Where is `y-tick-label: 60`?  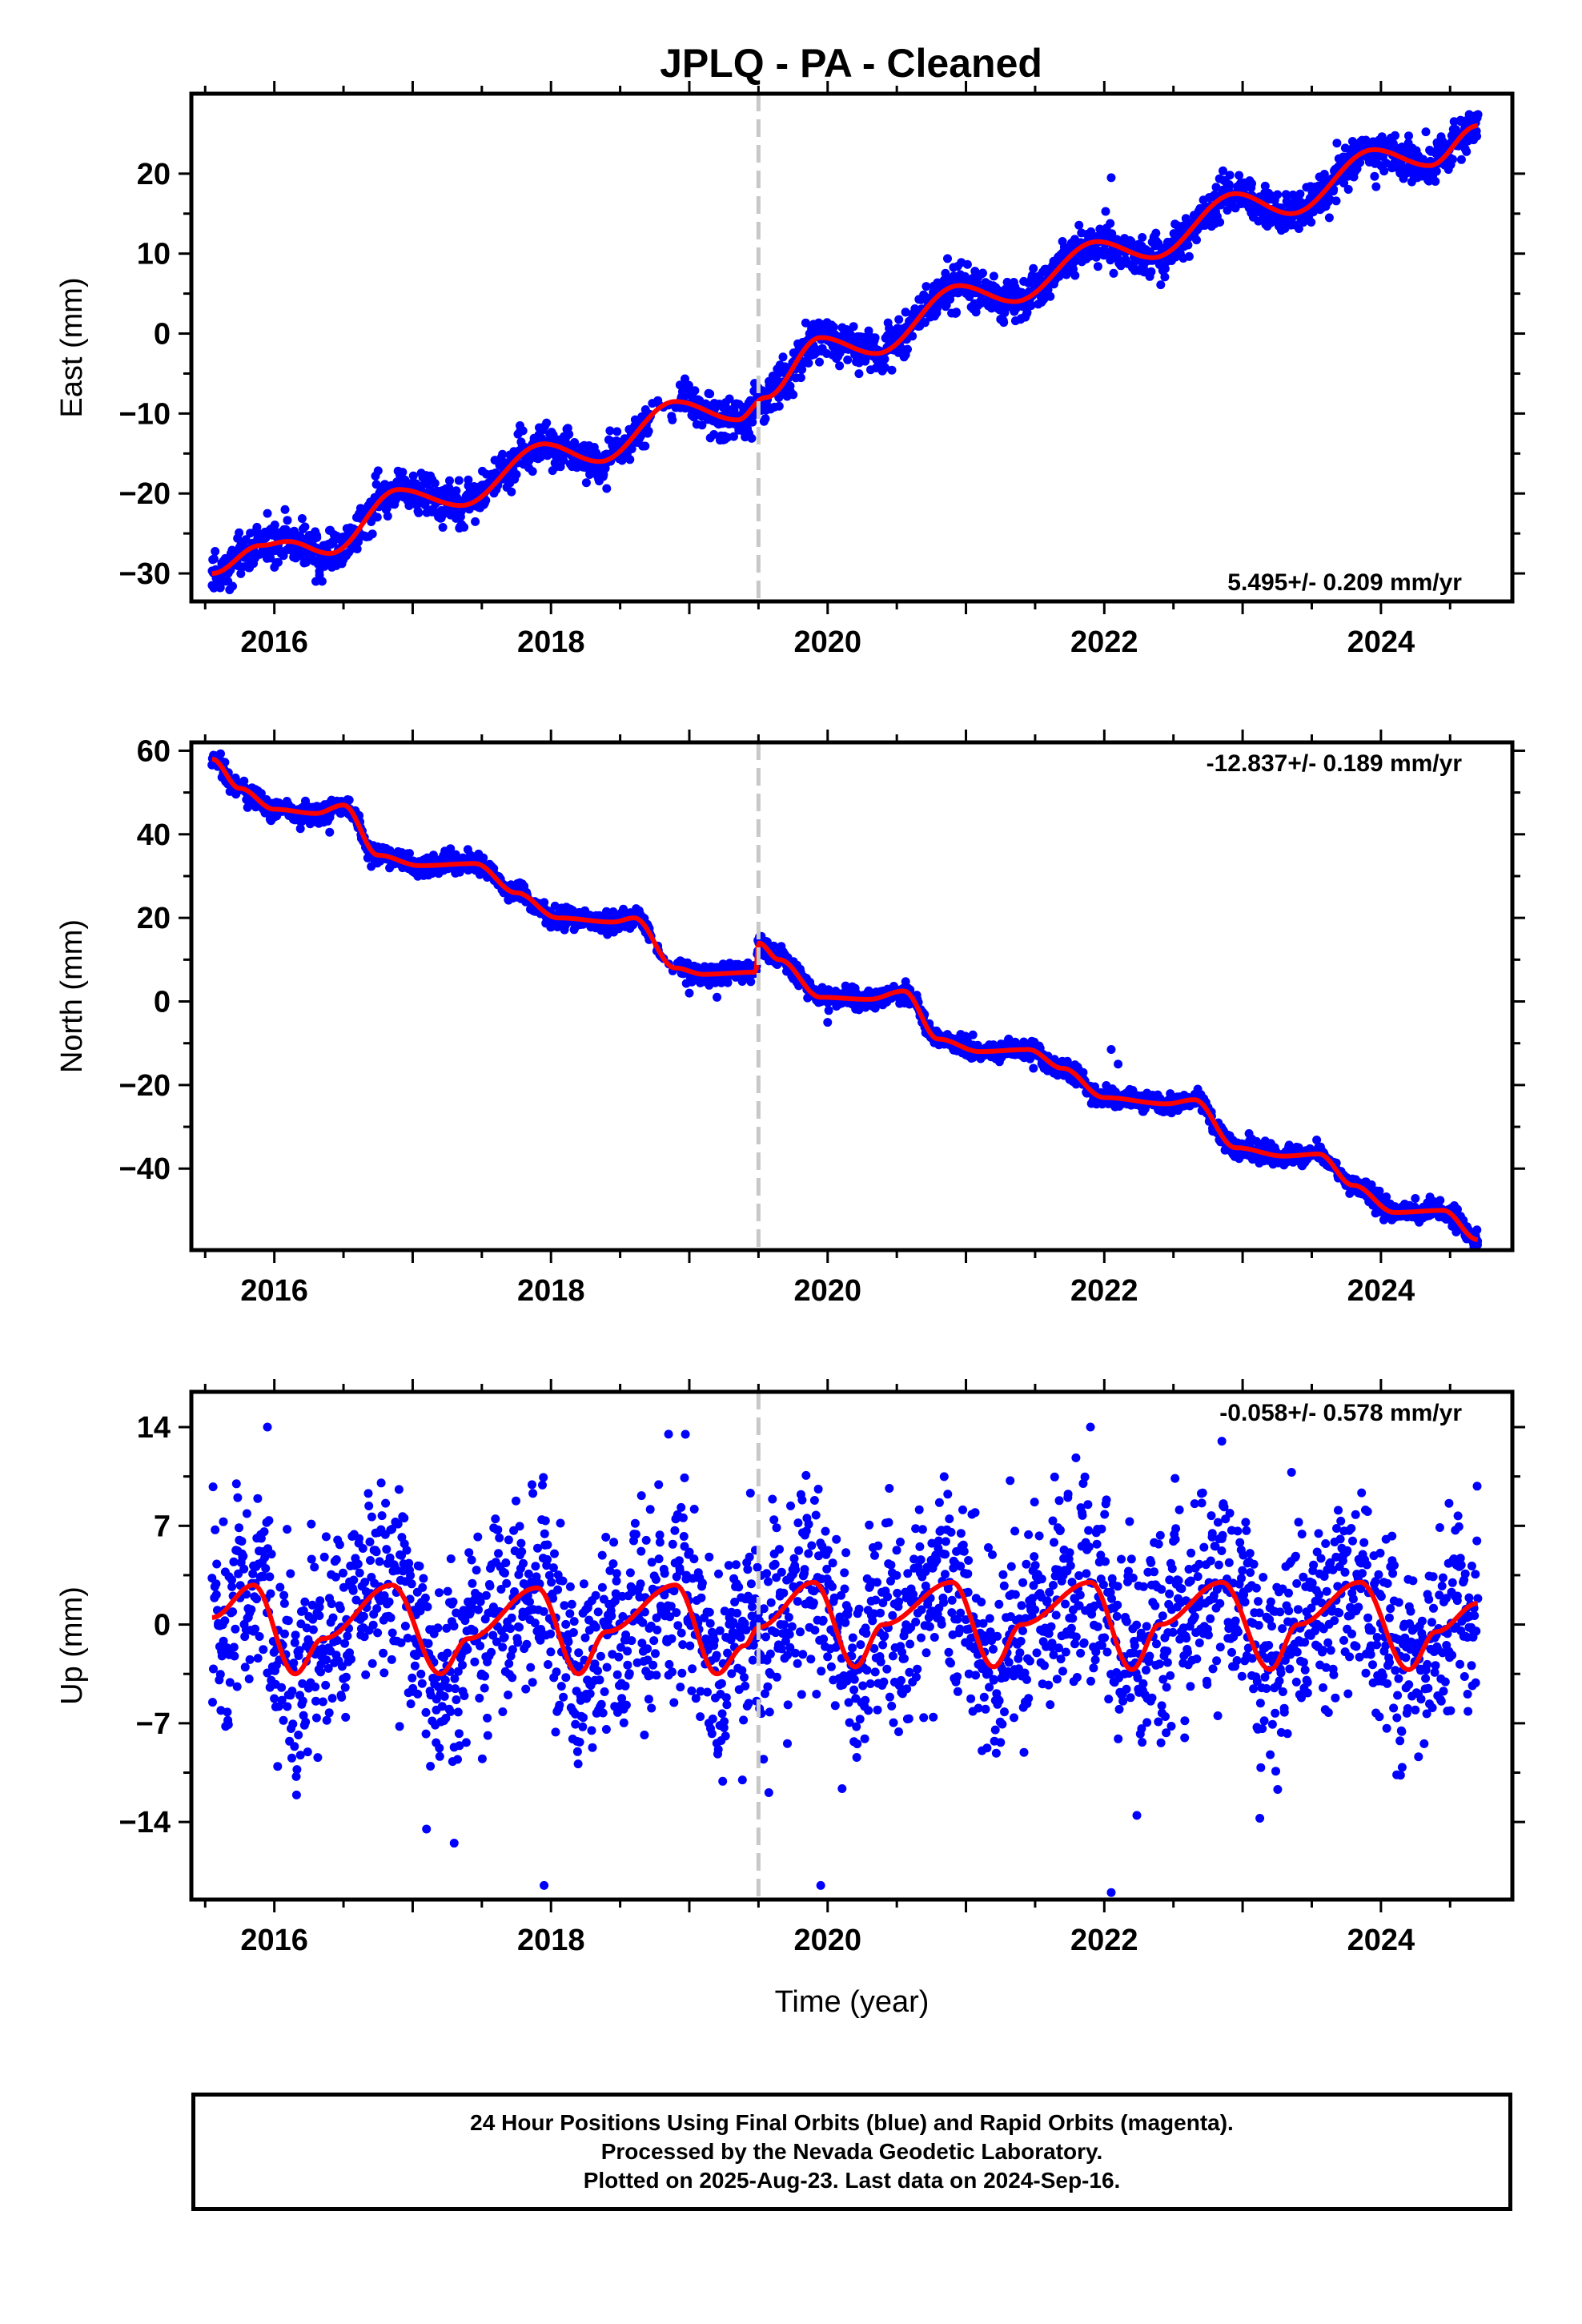 y-tick-label: 60 is located at coordinates (154, 751).